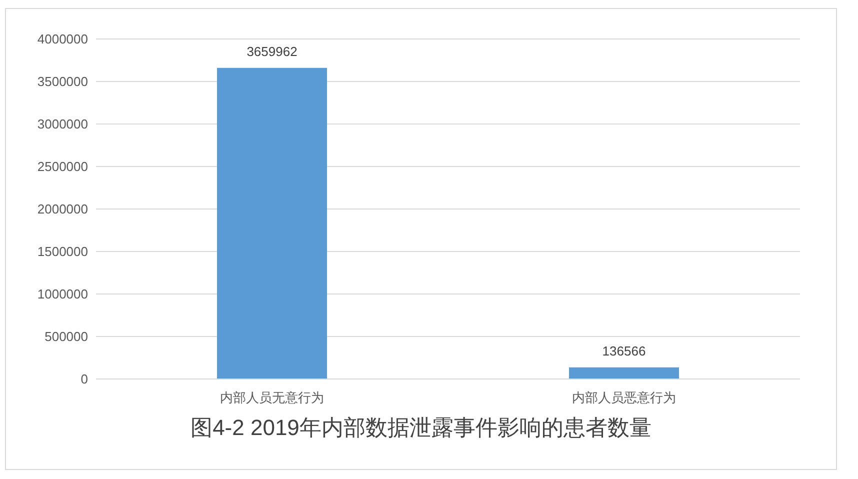 The width and height of the screenshot is (858, 479). I want to click on y-tick-label: 2000000, so click(62, 209).